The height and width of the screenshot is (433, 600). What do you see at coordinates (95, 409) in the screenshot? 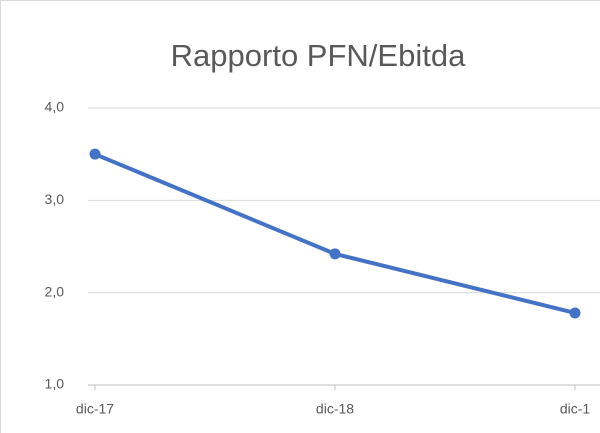
I see `x-tick-label: dic-17` at bounding box center [95, 409].